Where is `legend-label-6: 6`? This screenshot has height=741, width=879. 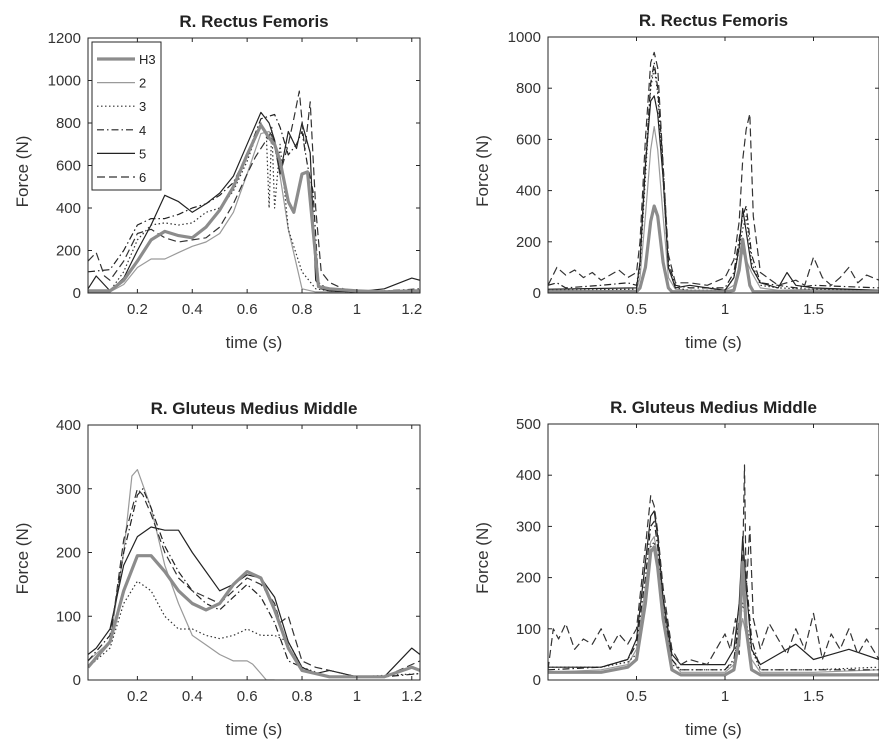
legend-label-6: 6 is located at coordinates (142, 177).